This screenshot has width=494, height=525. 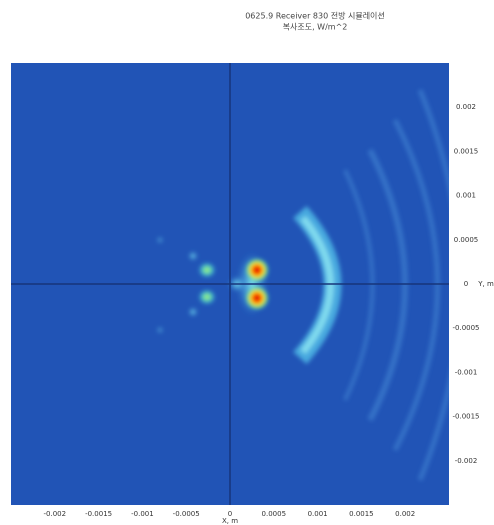 What do you see at coordinates (405, 514) in the screenshot?
I see `x-tick-label: 0.002` at bounding box center [405, 514].